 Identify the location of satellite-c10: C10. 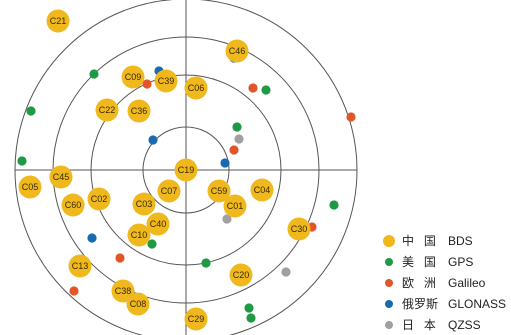
(139, 235).